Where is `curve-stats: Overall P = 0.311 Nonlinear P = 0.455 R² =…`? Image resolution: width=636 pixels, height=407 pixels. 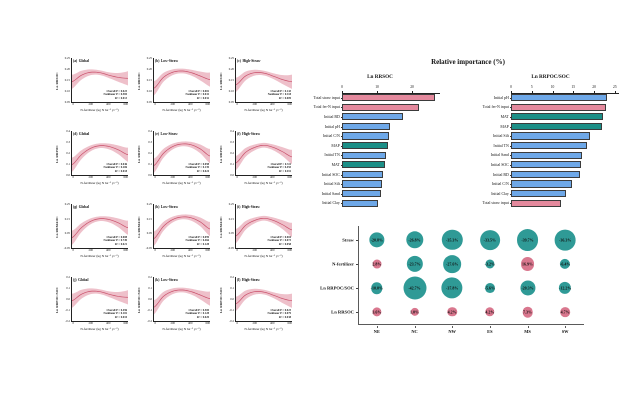 curve-stats: Overall P = 0.311 Nonlinear P = 0.455 R² =… is located at coordinates (279, 168).